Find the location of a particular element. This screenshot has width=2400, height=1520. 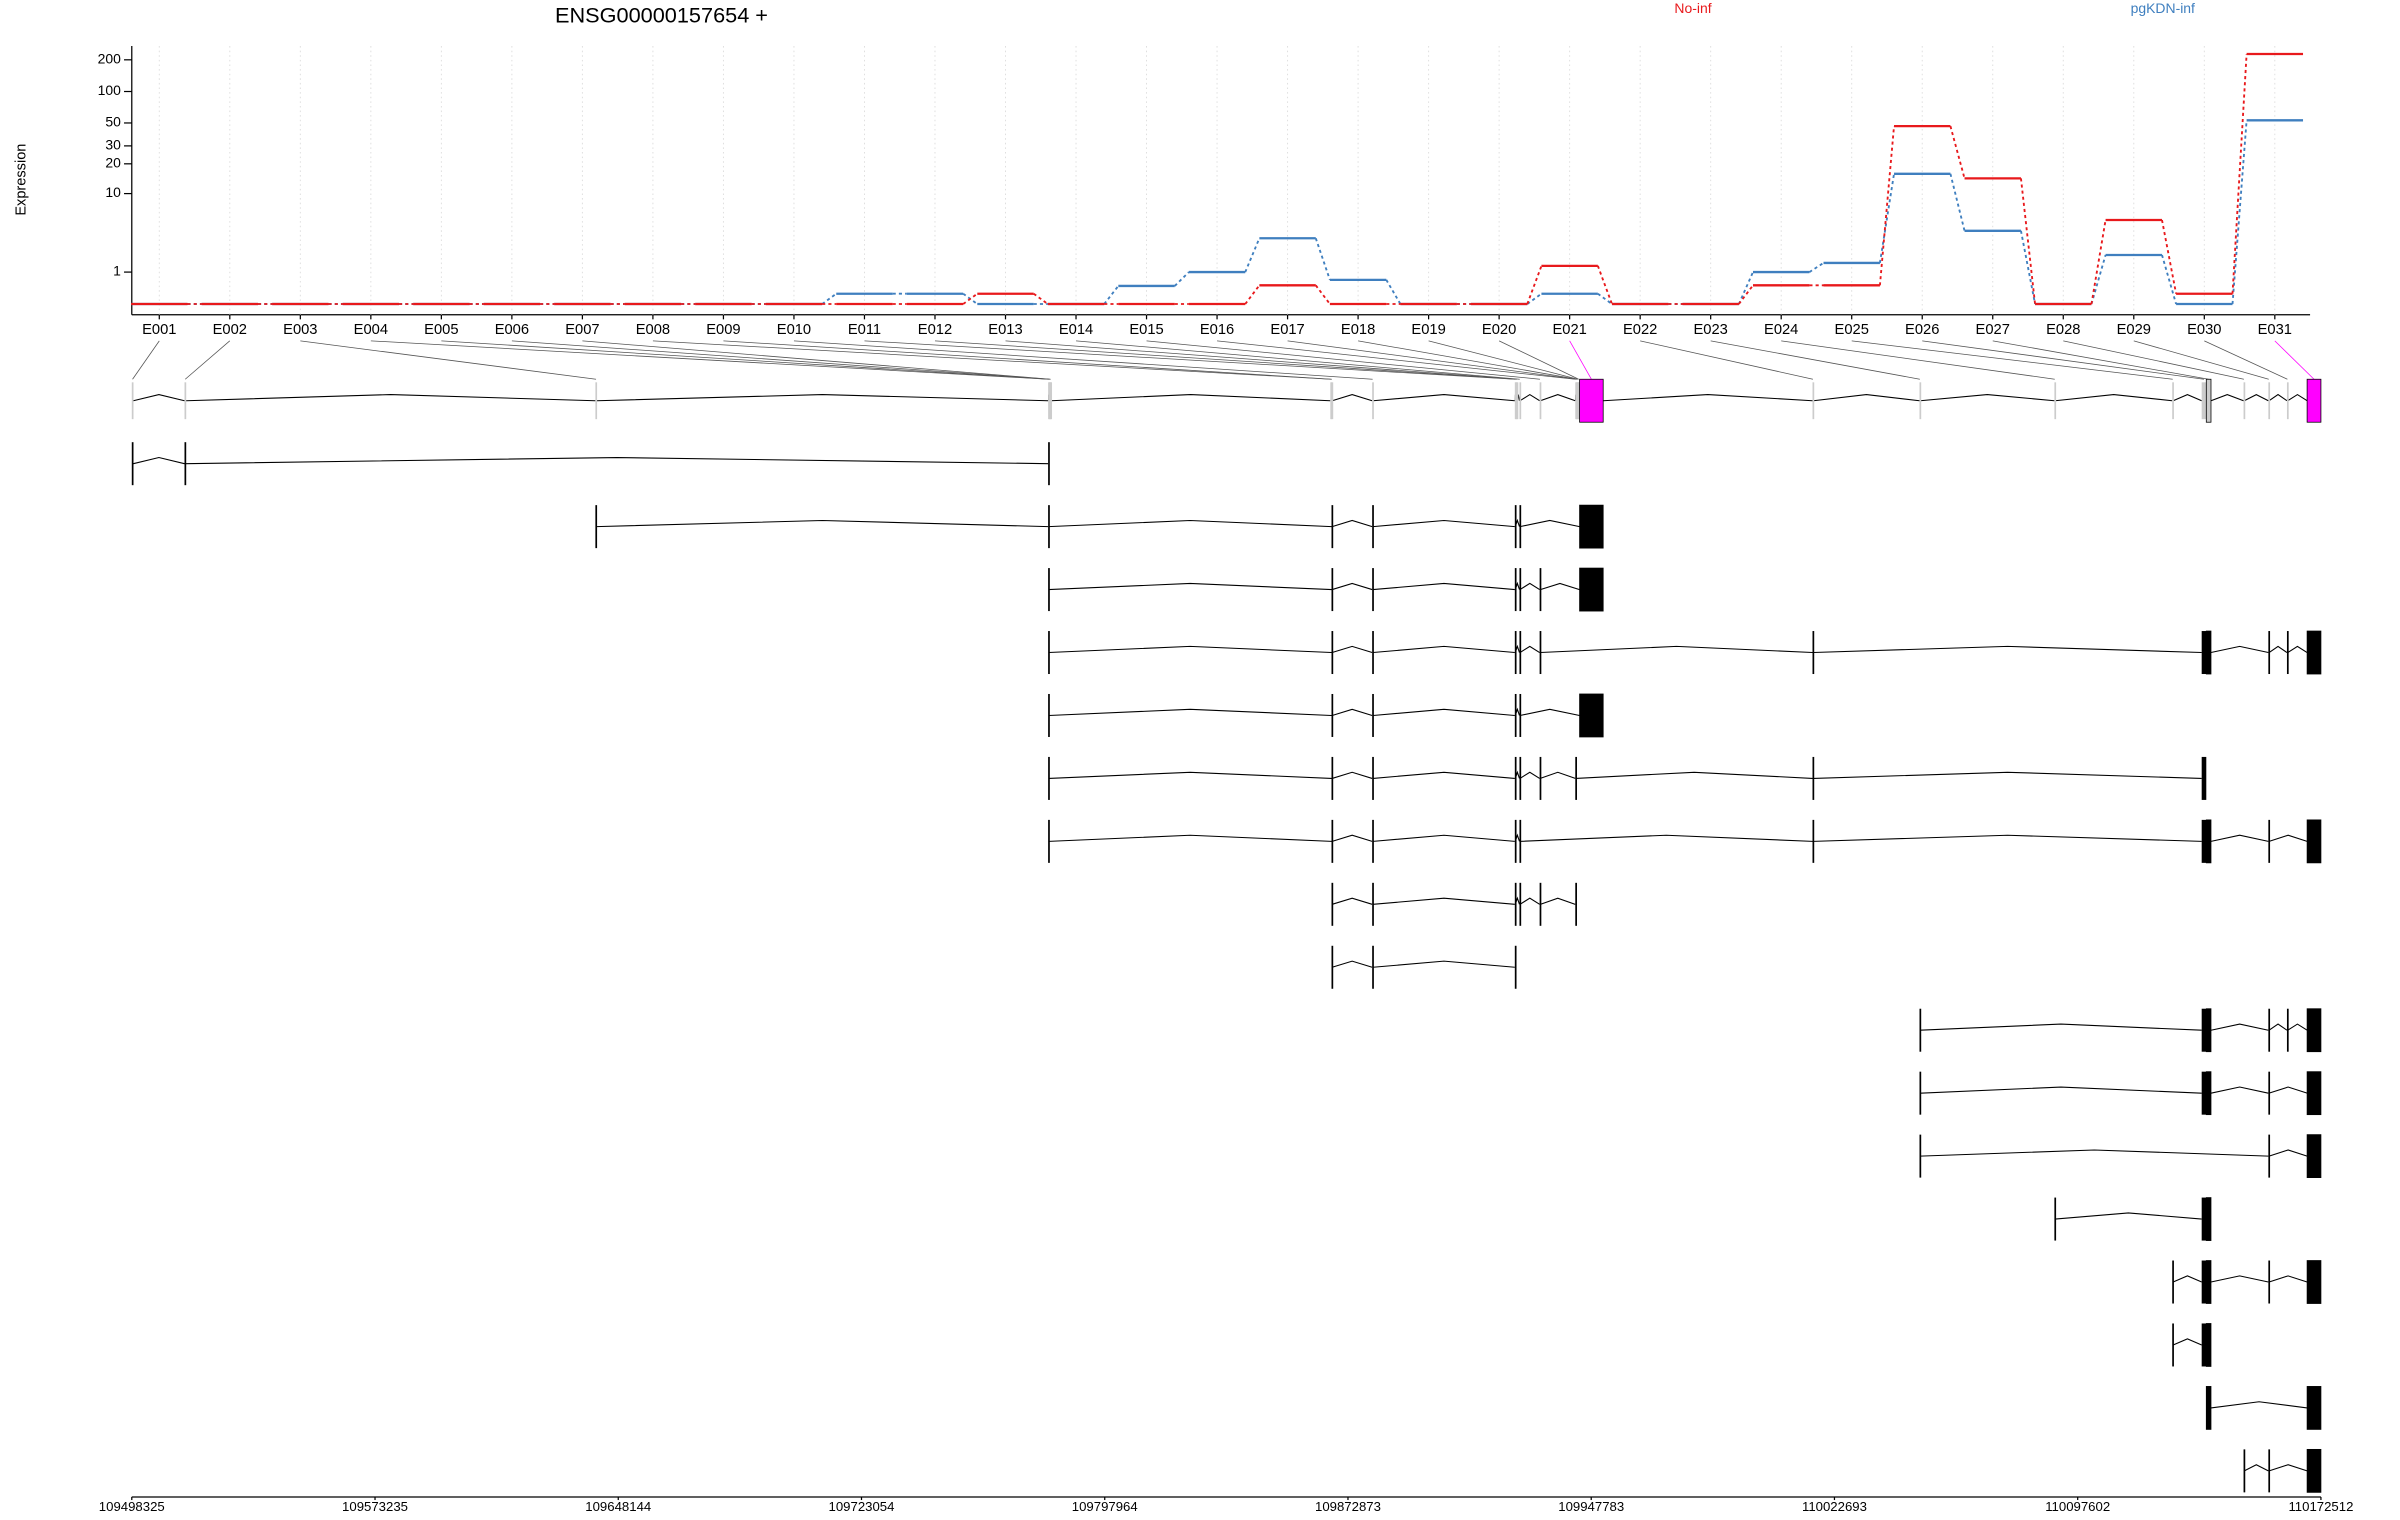

y-tick-label: 100 is located at coordinates (110, 90).